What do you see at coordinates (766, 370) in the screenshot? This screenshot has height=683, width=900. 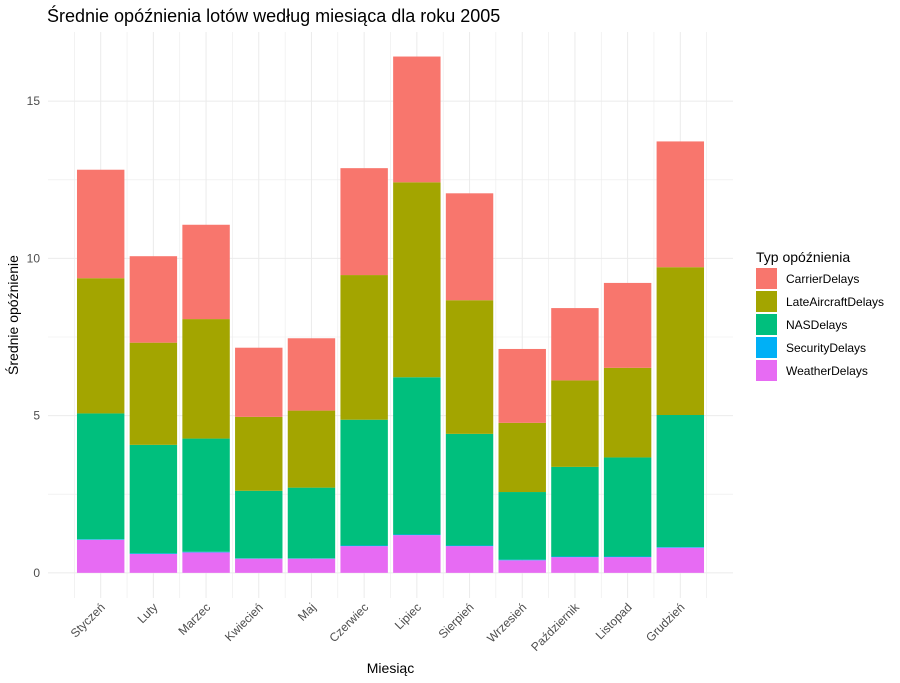 I see `legend-swatch-WeatherDelays` at bounding box center [766, 370].